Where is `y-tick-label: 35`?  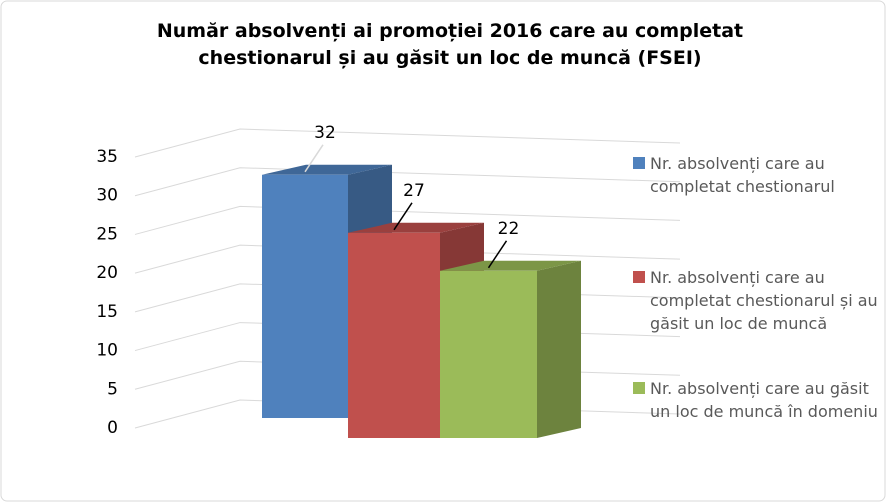
y-tick-label: 35 is located at coordinates (107, 157).